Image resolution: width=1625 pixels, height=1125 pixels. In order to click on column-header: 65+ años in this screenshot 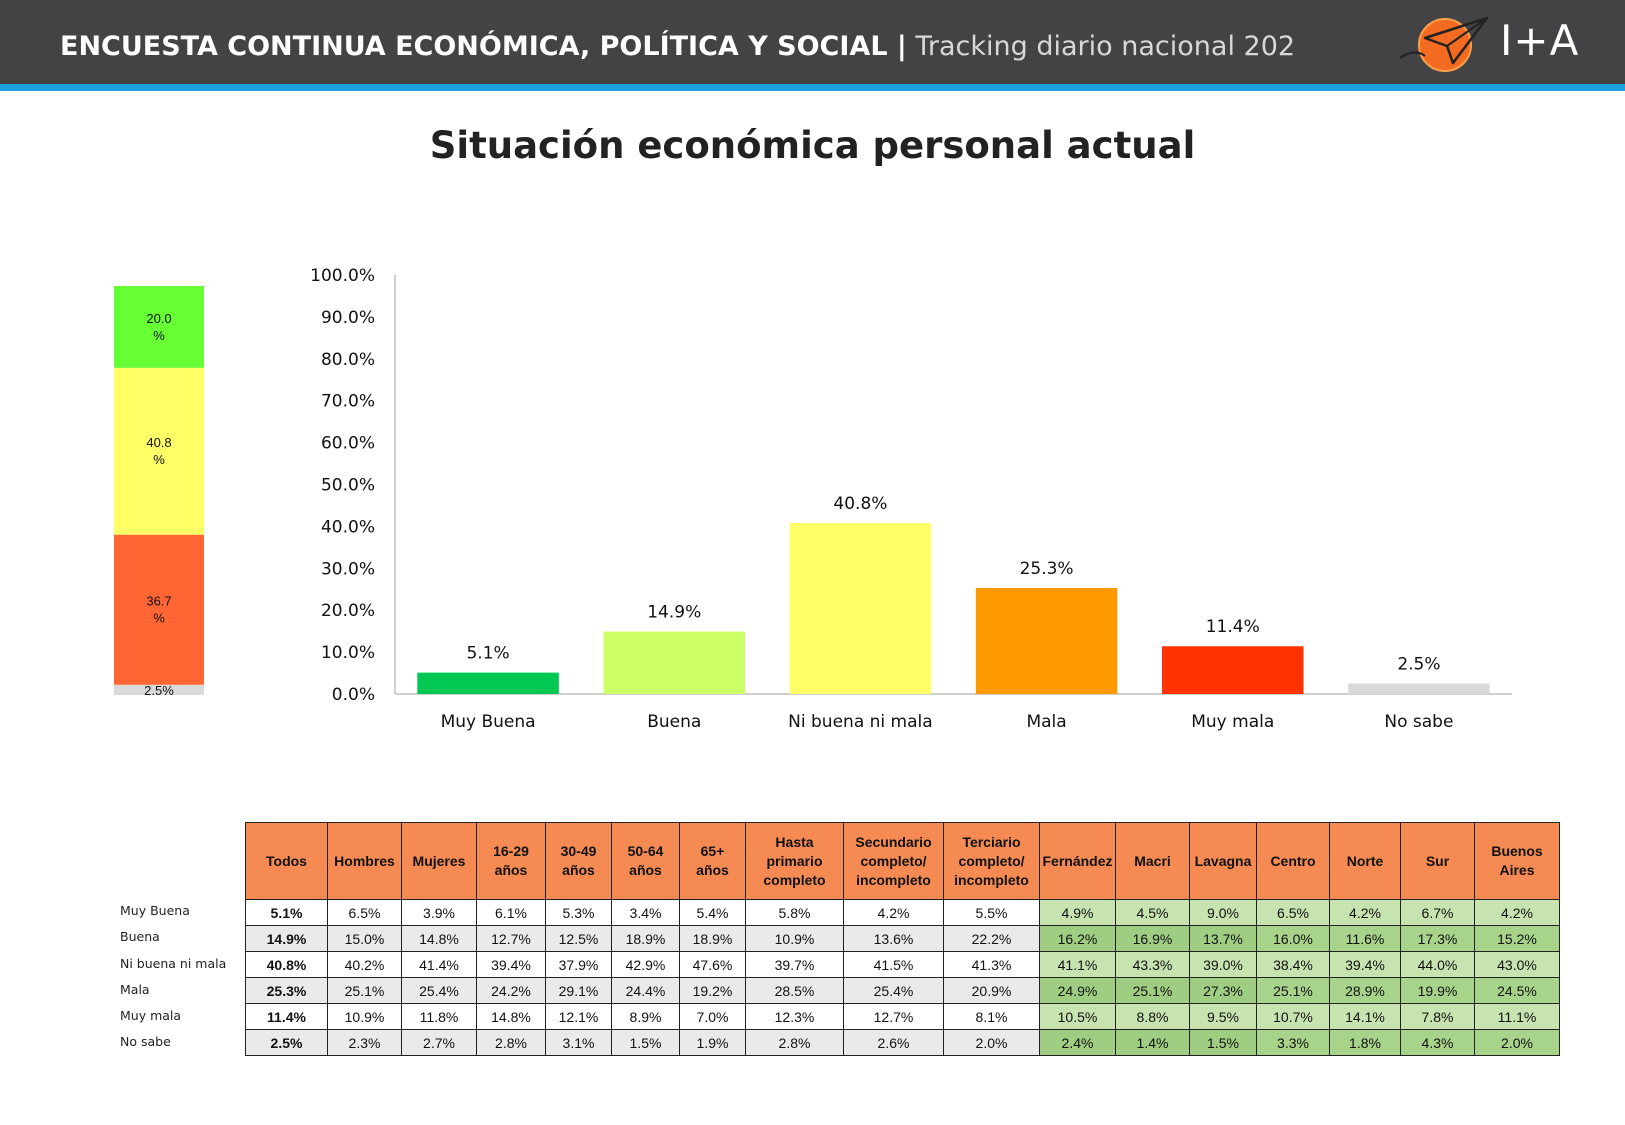, I will do `click(712, 861)`.